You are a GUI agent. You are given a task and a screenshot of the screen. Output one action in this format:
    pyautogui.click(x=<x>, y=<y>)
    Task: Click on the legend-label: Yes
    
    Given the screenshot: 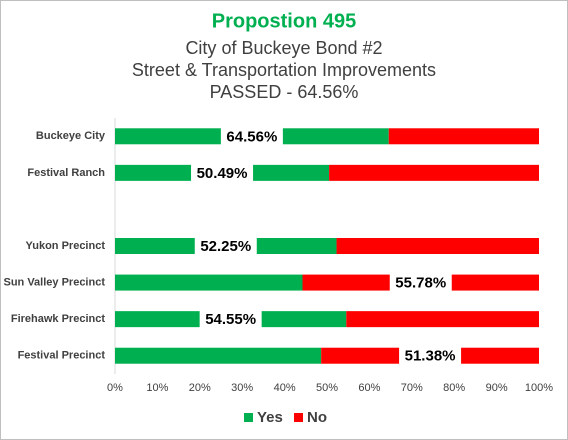 What is the action you would take?
    pyautogui.click(x=270, y=417)
    